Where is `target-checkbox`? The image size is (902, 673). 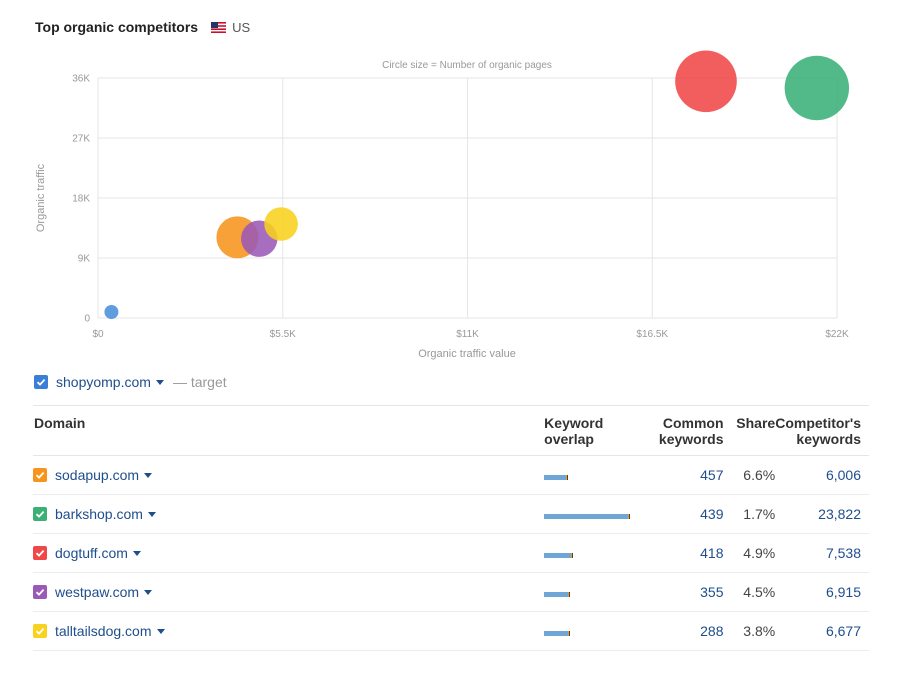
target-checkbox is located at coordinates (41, 382).